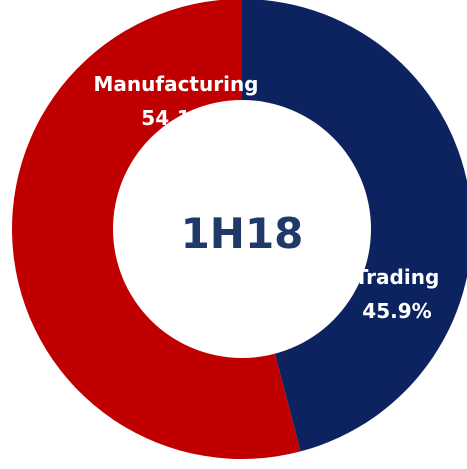 The width and height of the screenshot is (467, 469). I want to click on center-label: 1H18, so click(242, 233).